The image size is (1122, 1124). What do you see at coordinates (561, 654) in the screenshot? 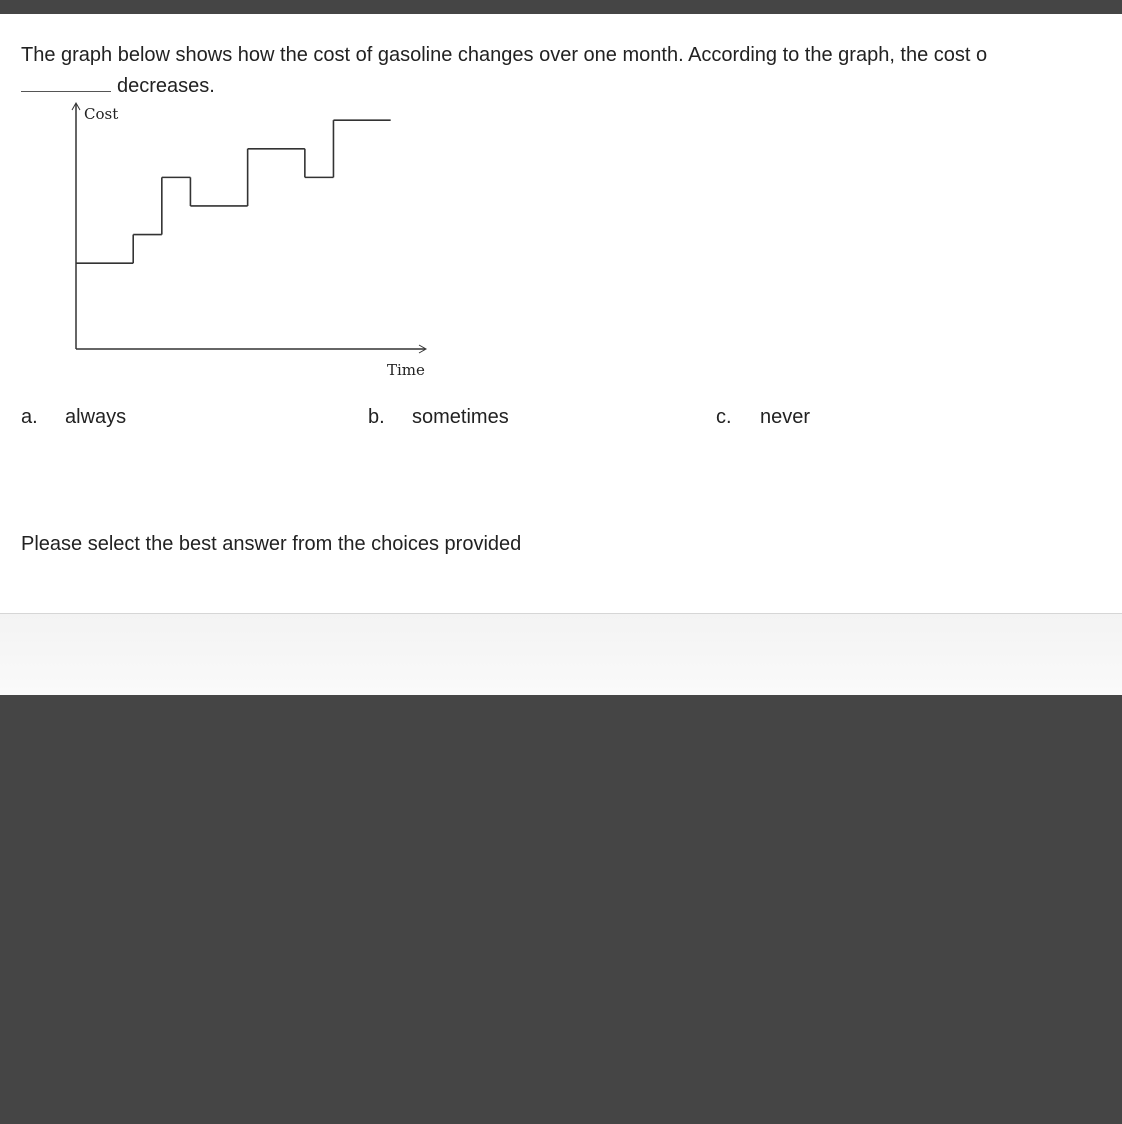
I see `footer-bar` at bounding box center [561, 654].